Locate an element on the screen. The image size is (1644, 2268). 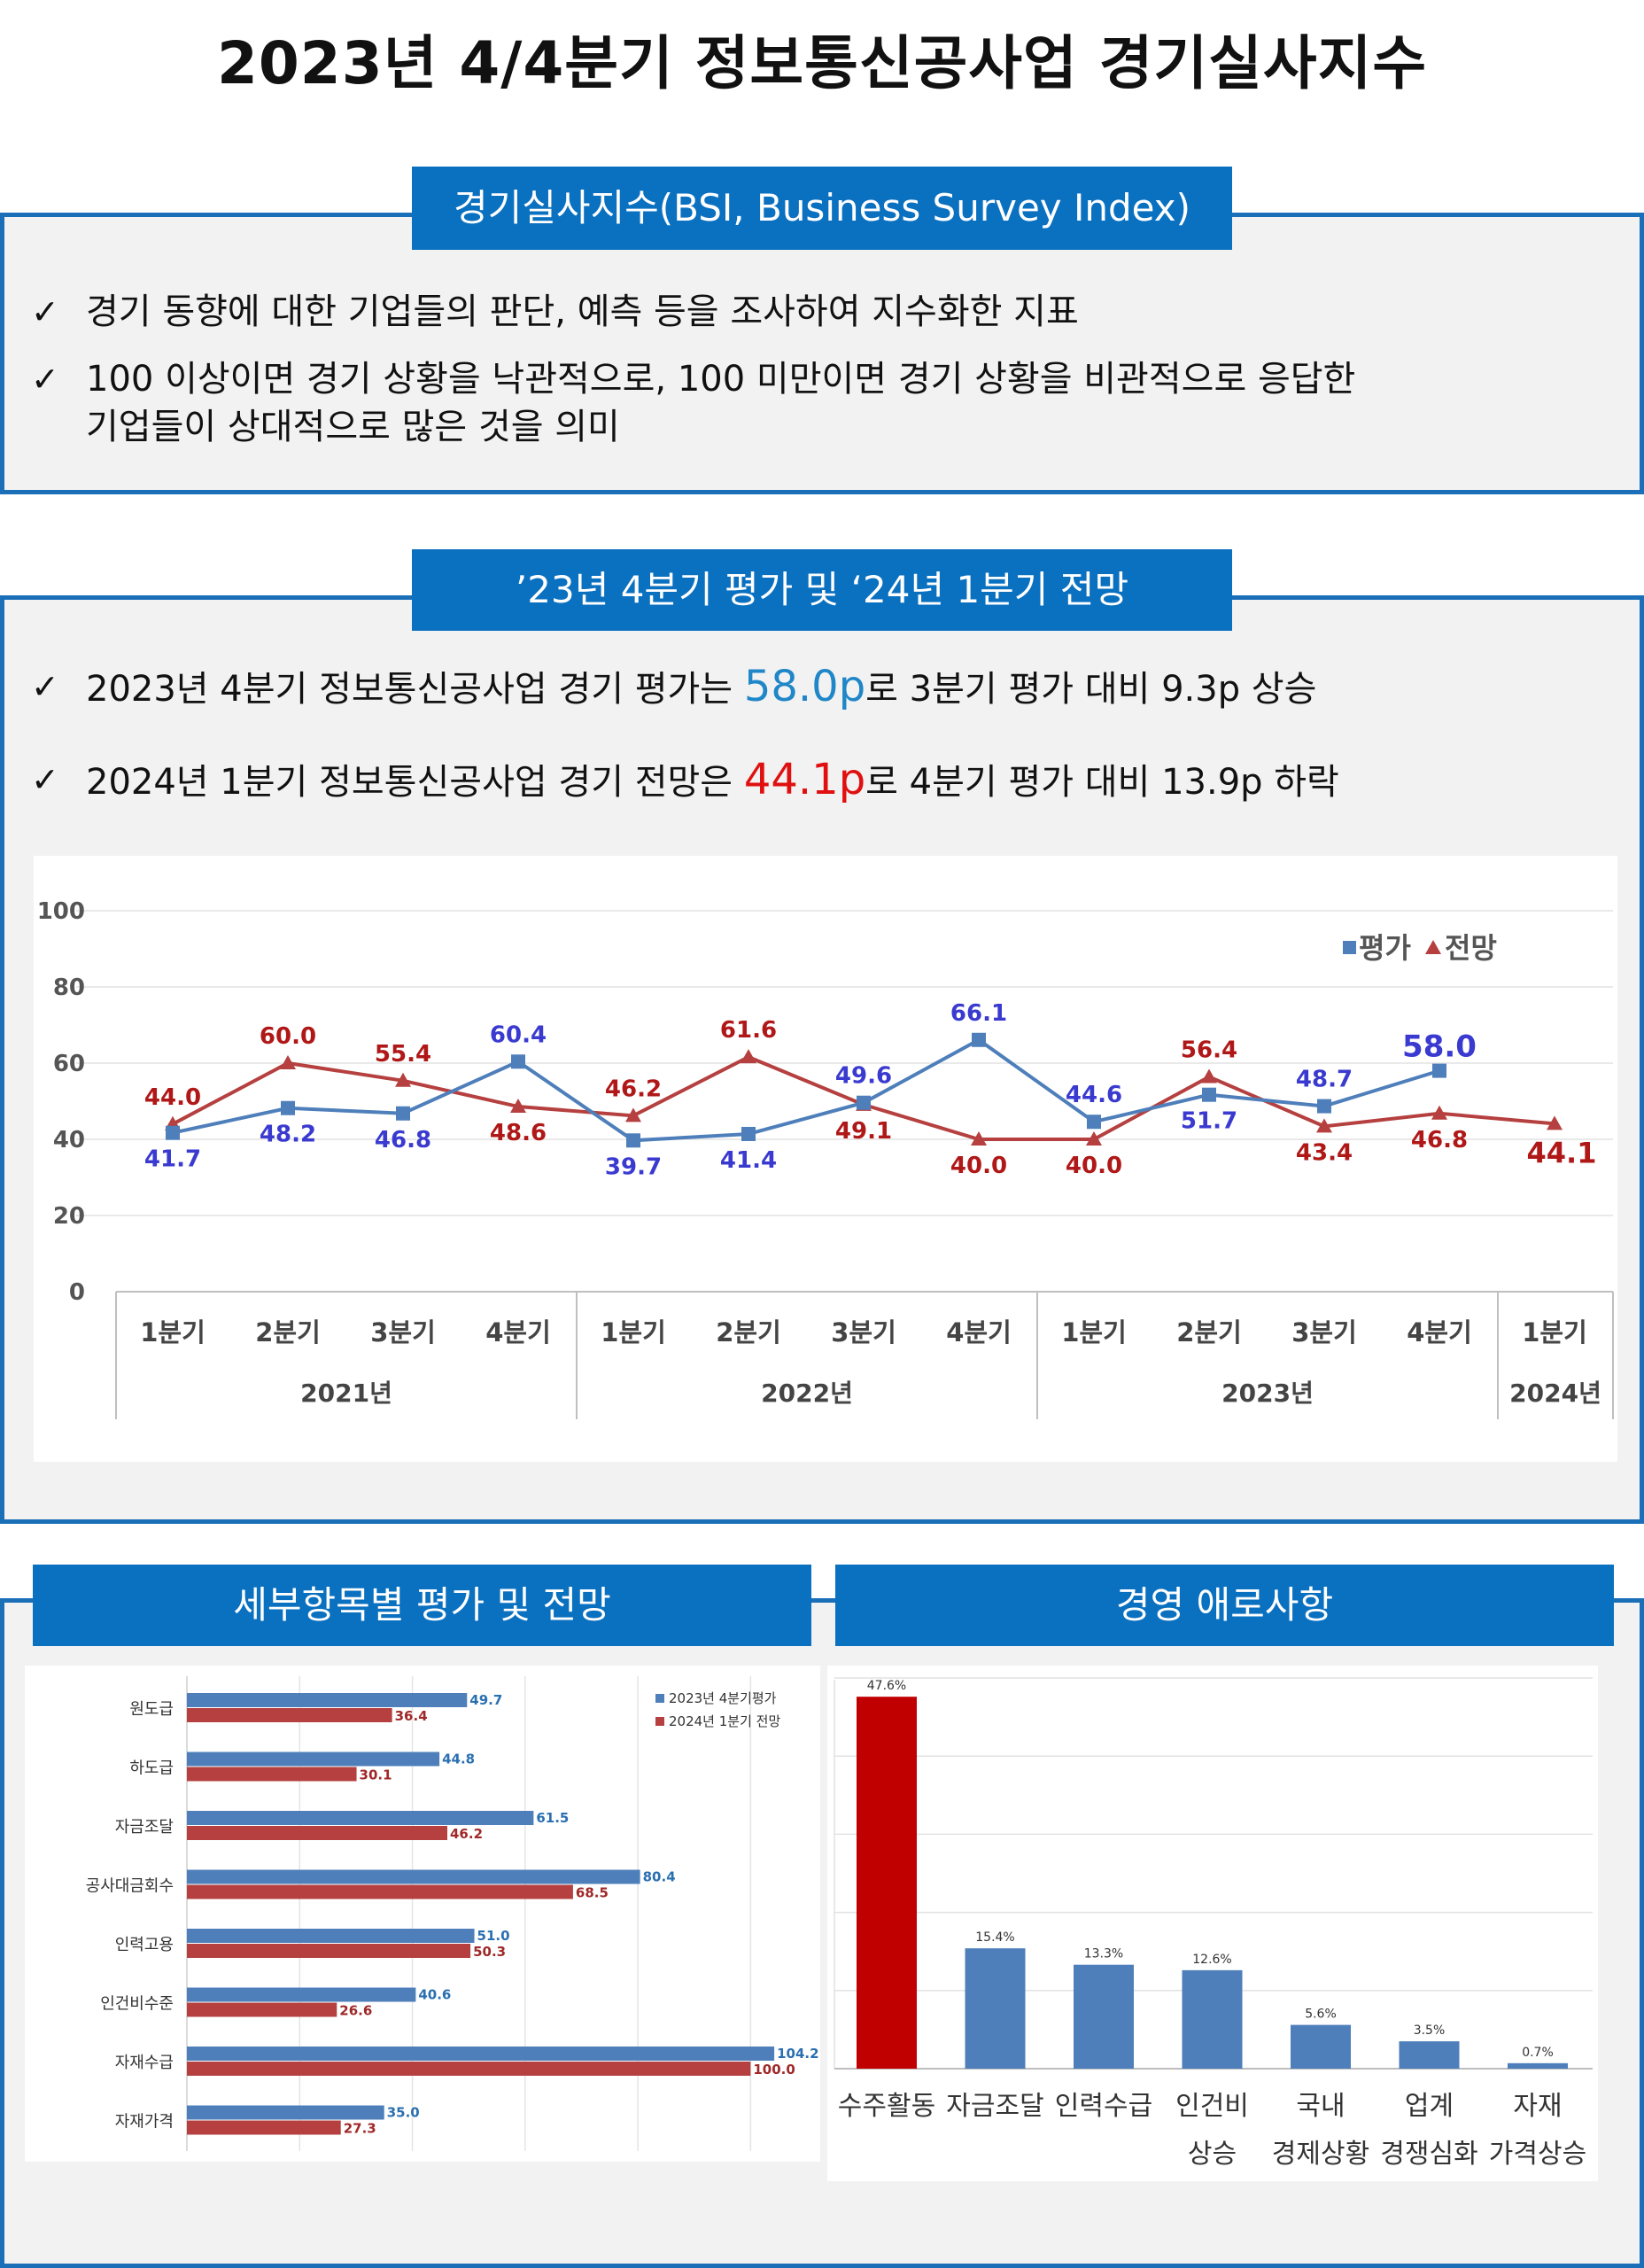
evaluation-data-label: 60.4 is located at coordinates (518, 1034).